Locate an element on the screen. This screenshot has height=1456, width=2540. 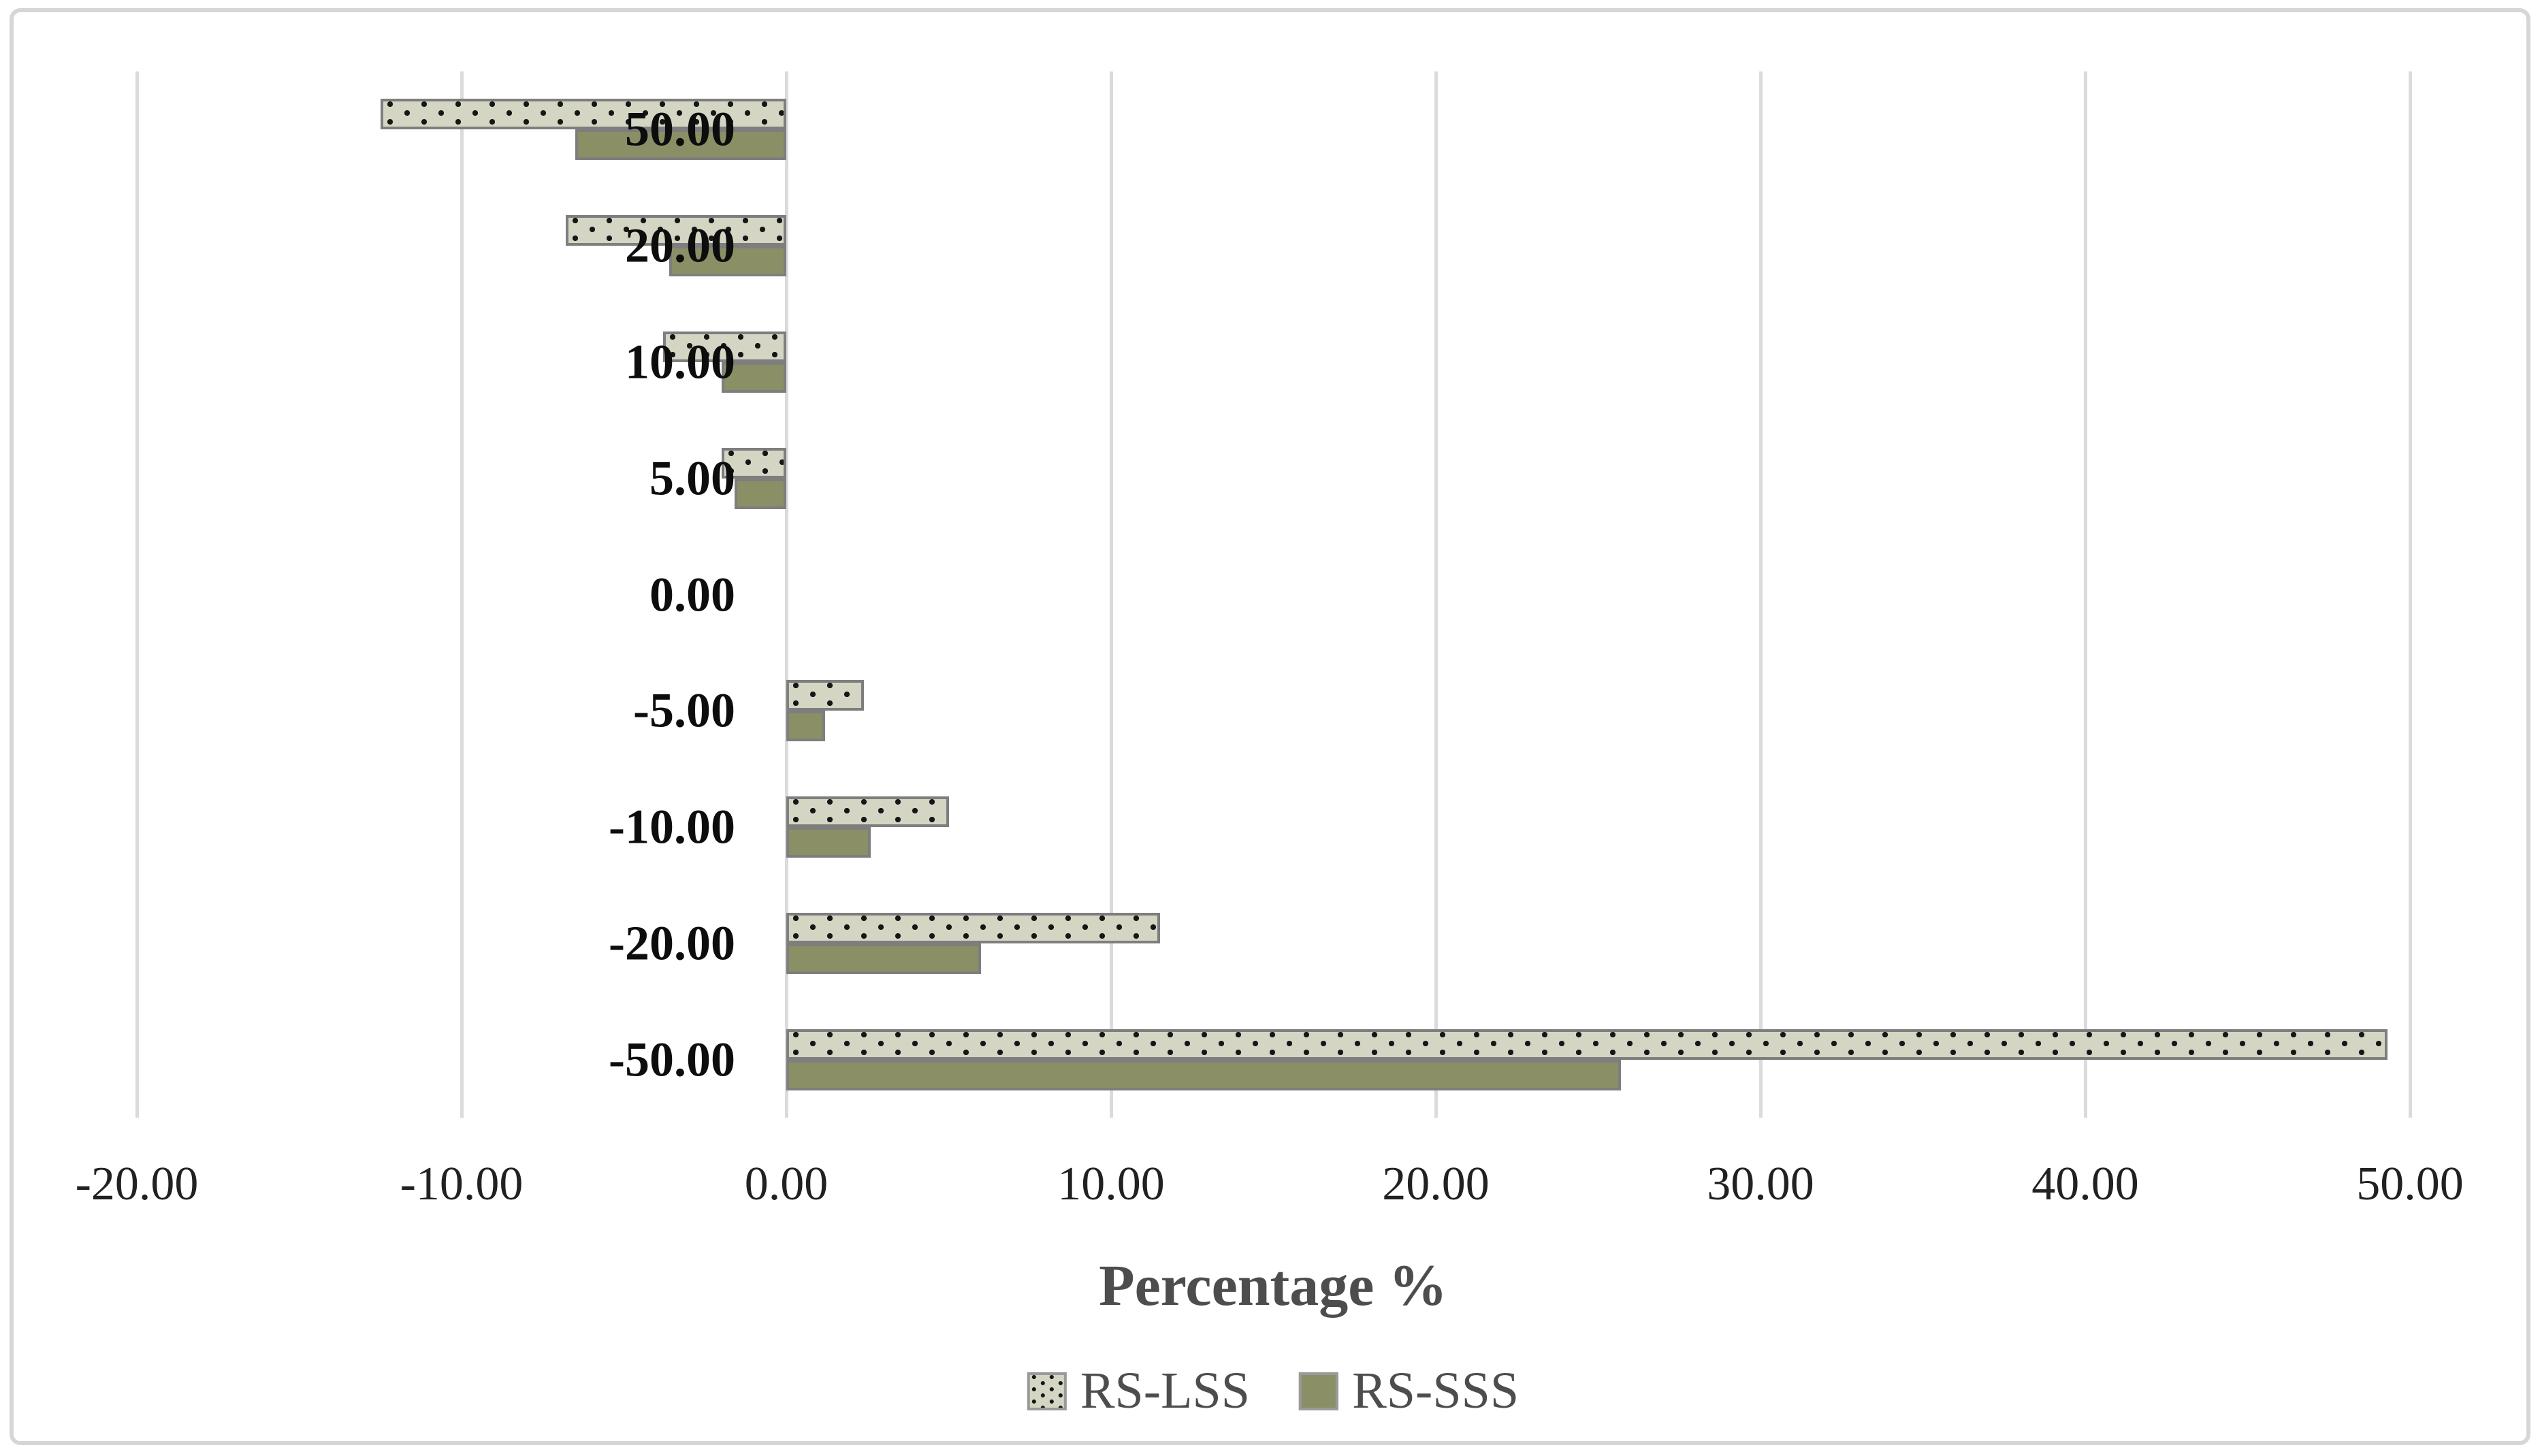
category-label: -10.00 is located at coordinates (672, 827).